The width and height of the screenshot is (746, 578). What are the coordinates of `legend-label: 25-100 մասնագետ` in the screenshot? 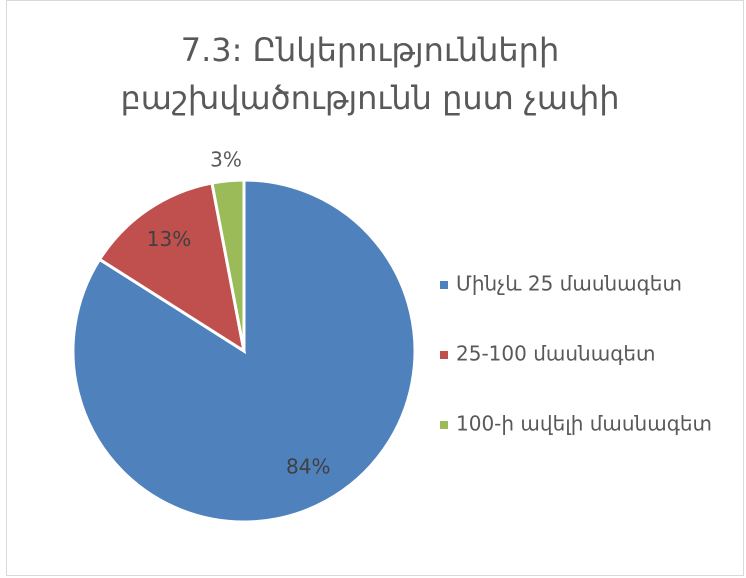 It's located at (556, 354).